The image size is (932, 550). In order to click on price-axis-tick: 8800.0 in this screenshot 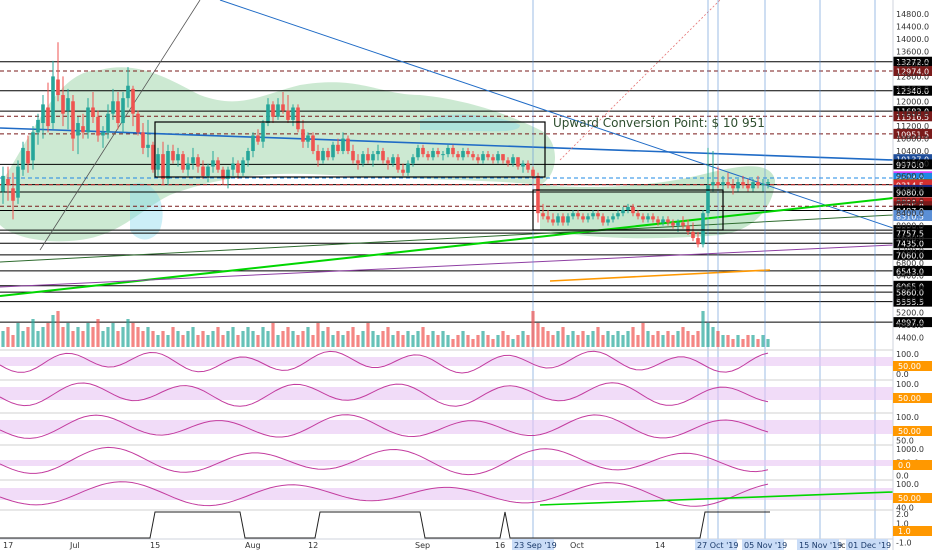, I will do `click(910, 201)`.